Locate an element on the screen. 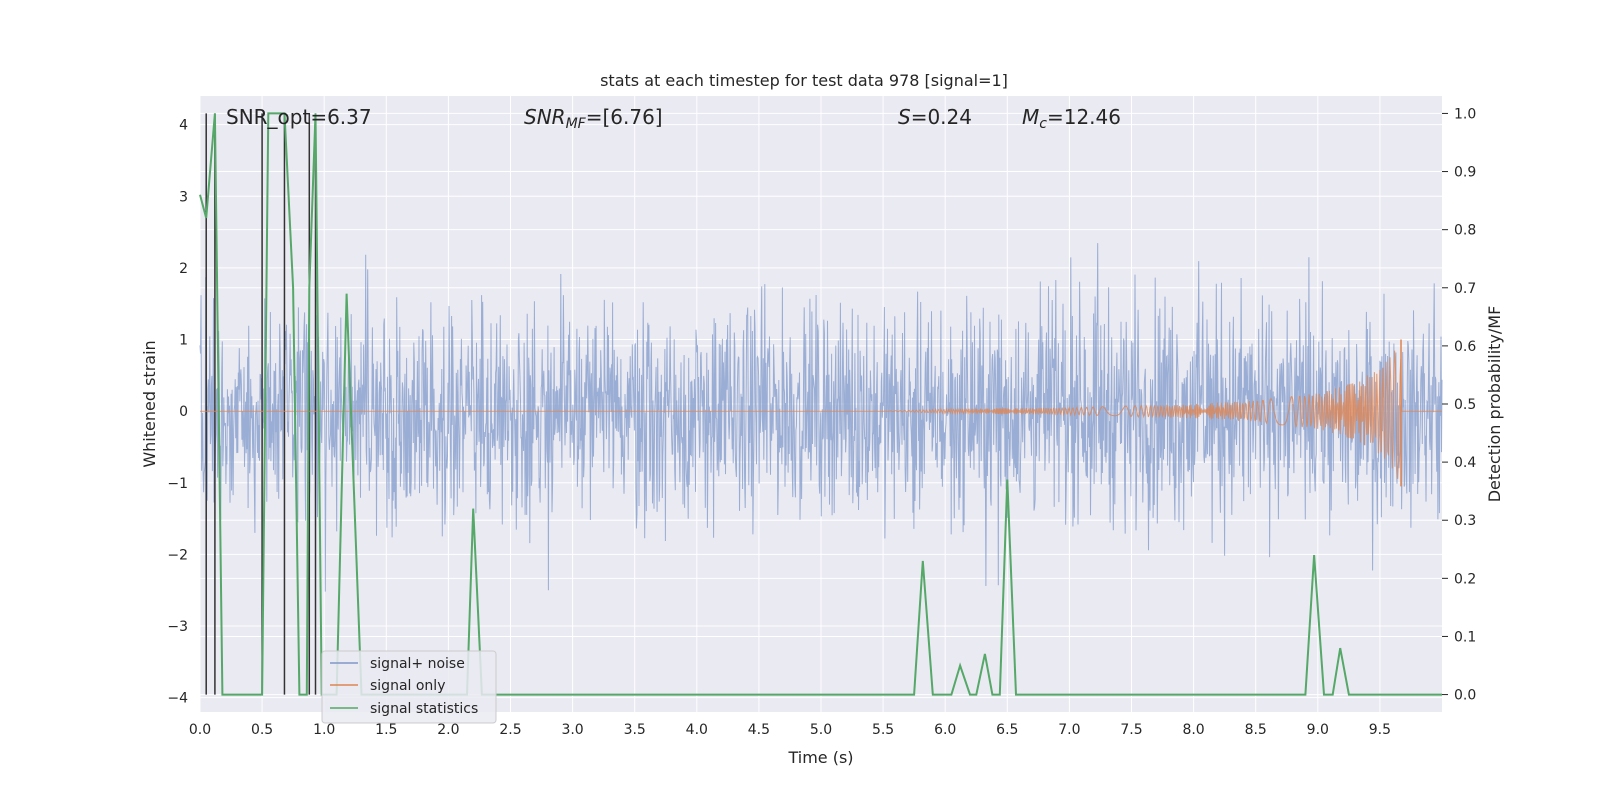 Image resolution: width=1600 pixels, height=800 pixels. y2-tick-label: 0.7 is located at coordinates (1465, 289).